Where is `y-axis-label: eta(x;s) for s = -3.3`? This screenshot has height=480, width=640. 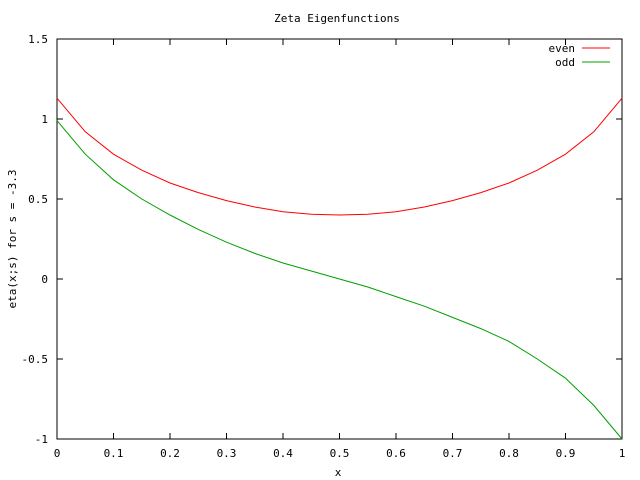
y-axis-label: eta(x;s) for s = -3.3 is located at coordinates (12, 238).